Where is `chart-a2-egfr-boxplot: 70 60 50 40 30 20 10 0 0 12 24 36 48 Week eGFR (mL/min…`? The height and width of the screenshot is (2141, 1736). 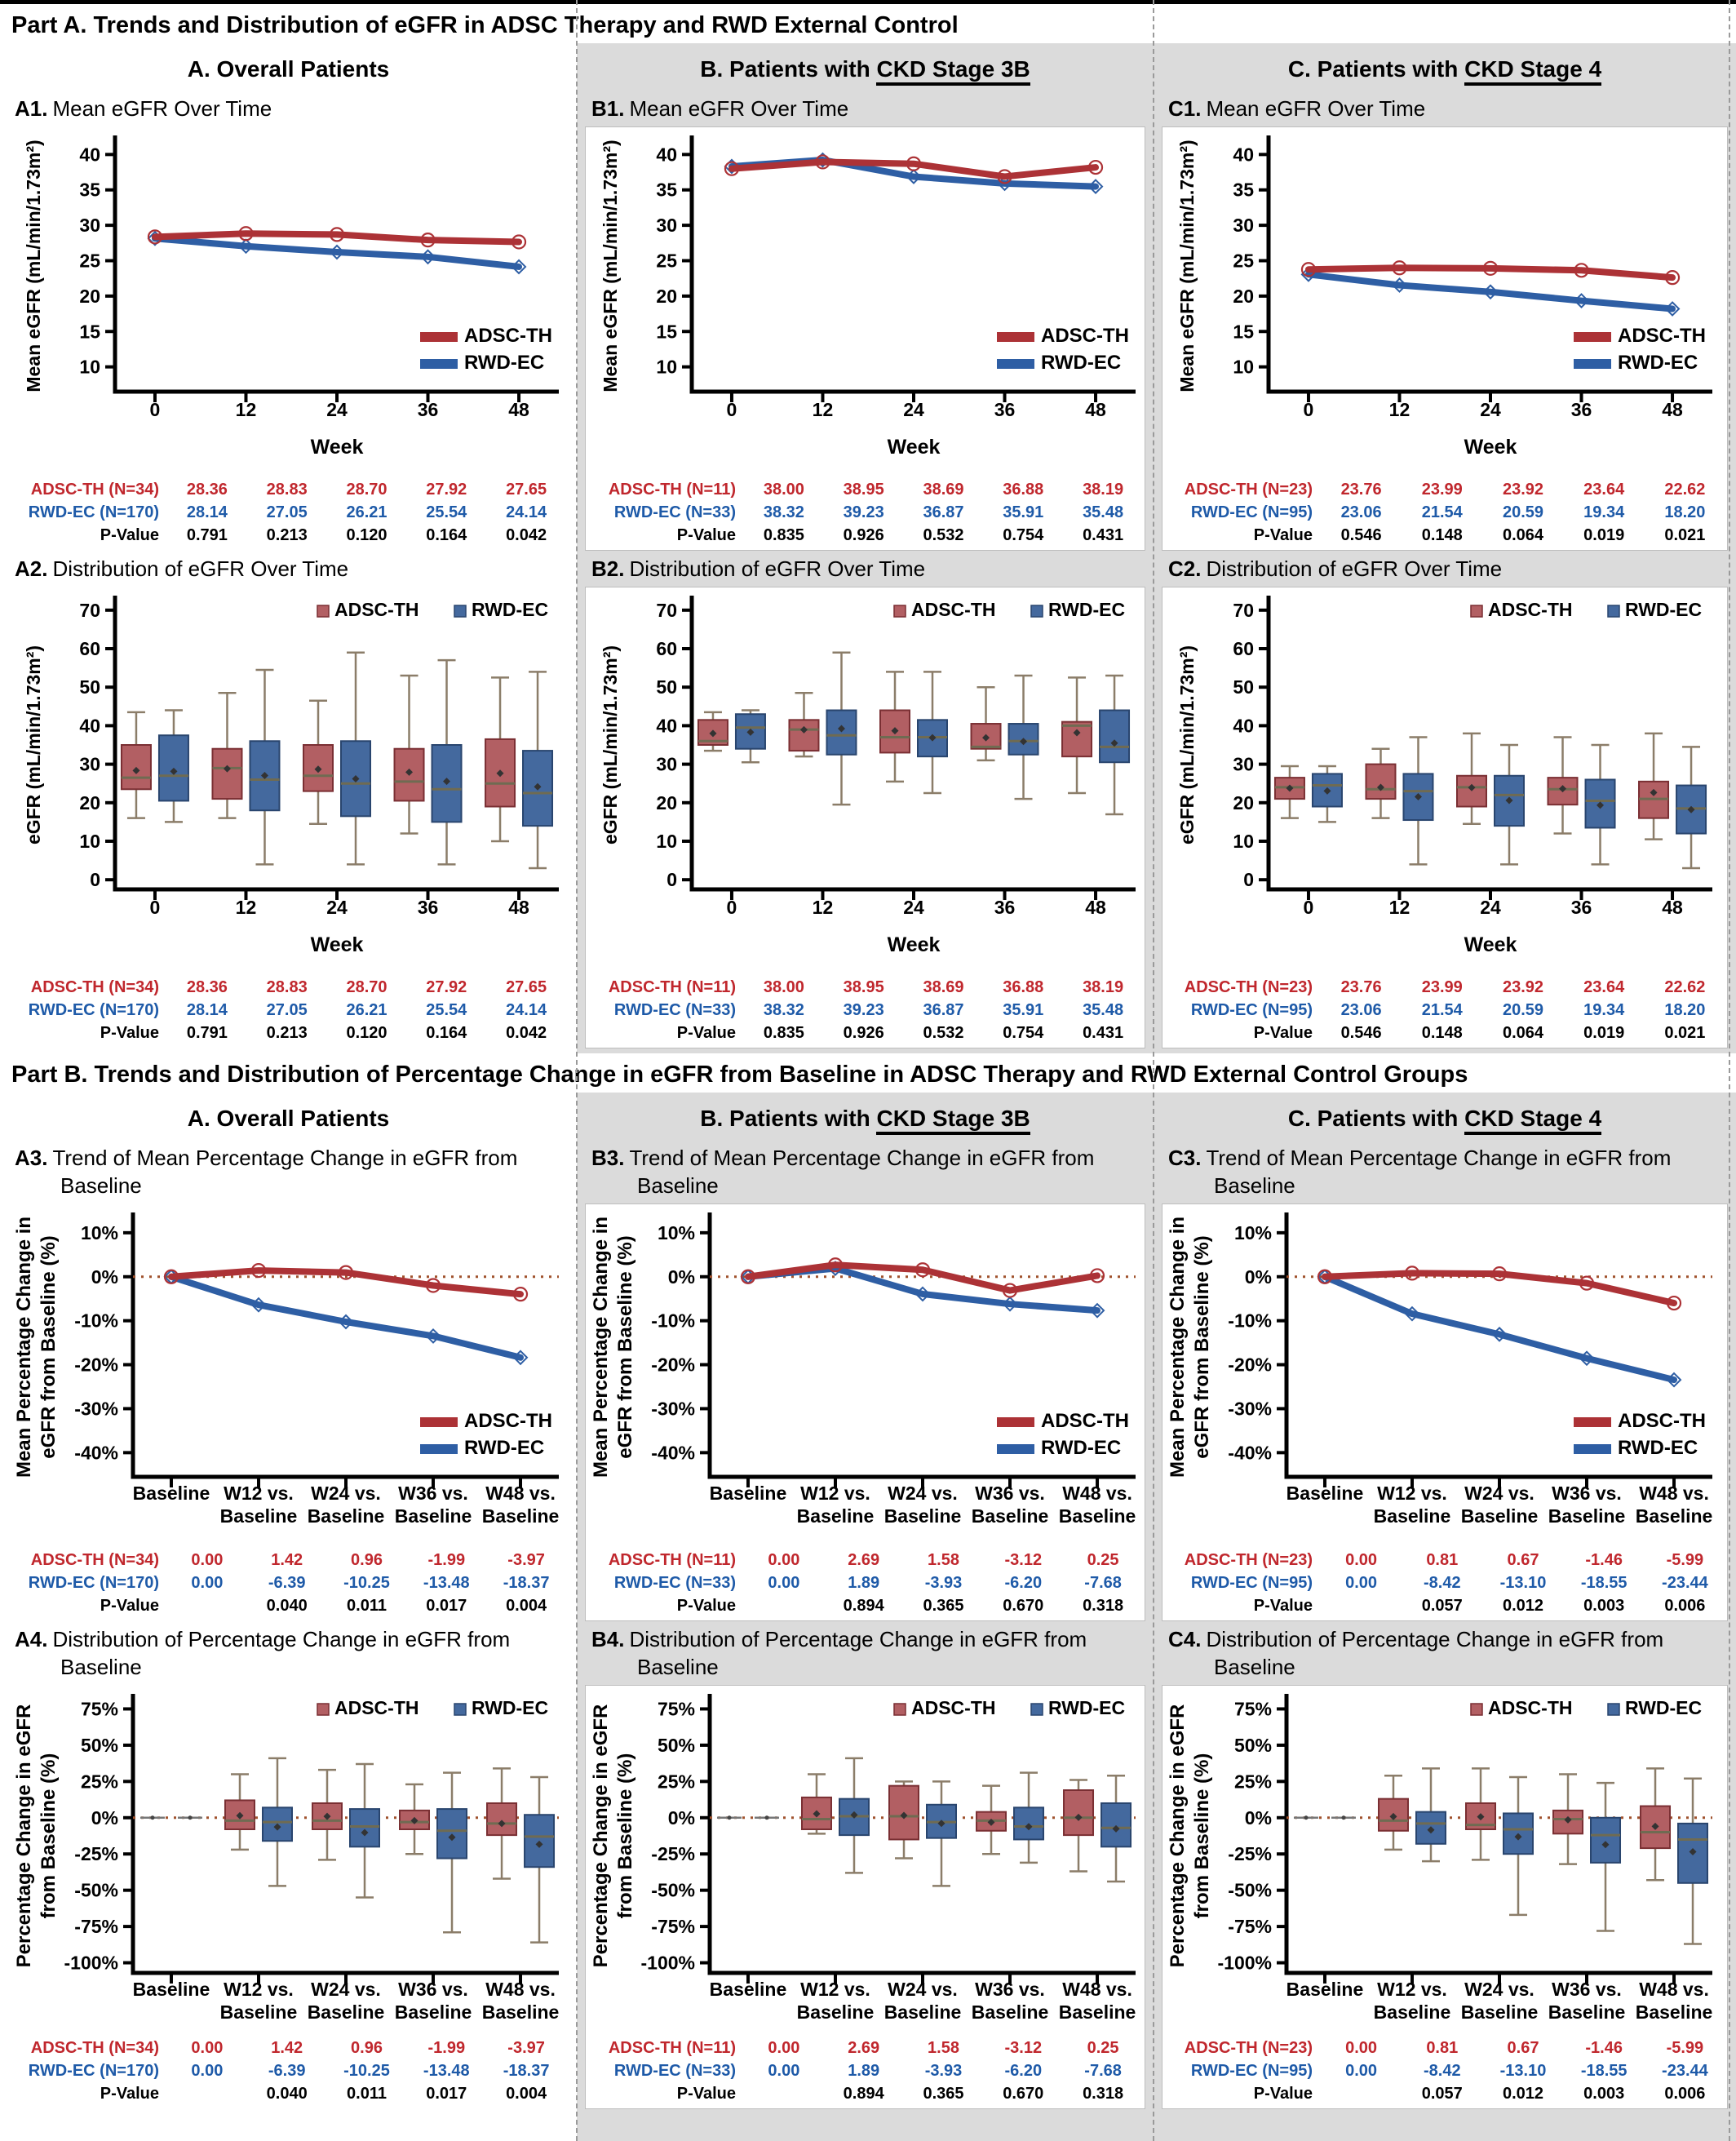
chart-a2-egfr-boxplot: 70 60 50 40 30 20 10 0 0 12 24 36 48 Week eGFR (mL/min… is located at coordinates (291, 776).